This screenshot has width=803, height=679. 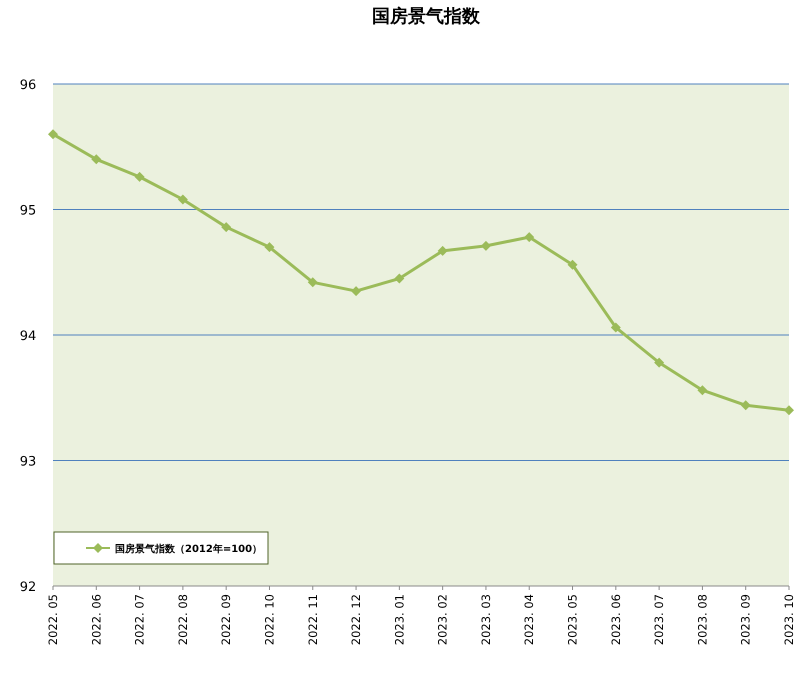 I want to click on legend: 国房景气指数（2012年=100）, so click(x=161, y=548).